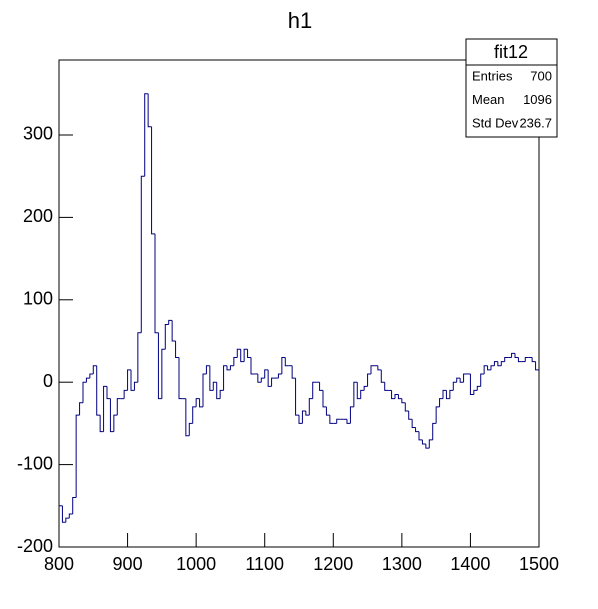  Describe the element at coordinates (488, 99) in the screenshot. I see `stats-label: Mean` at that location.